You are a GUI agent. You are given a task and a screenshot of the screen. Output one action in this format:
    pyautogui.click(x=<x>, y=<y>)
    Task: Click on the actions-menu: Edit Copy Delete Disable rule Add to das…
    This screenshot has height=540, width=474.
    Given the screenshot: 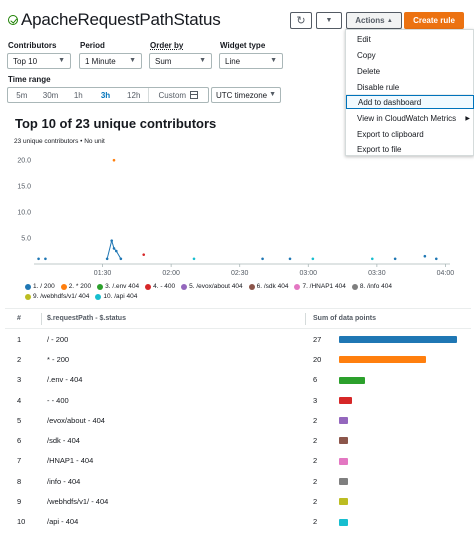 What is the action you would take?
    pyautogui.click(x=409, y=92)
    